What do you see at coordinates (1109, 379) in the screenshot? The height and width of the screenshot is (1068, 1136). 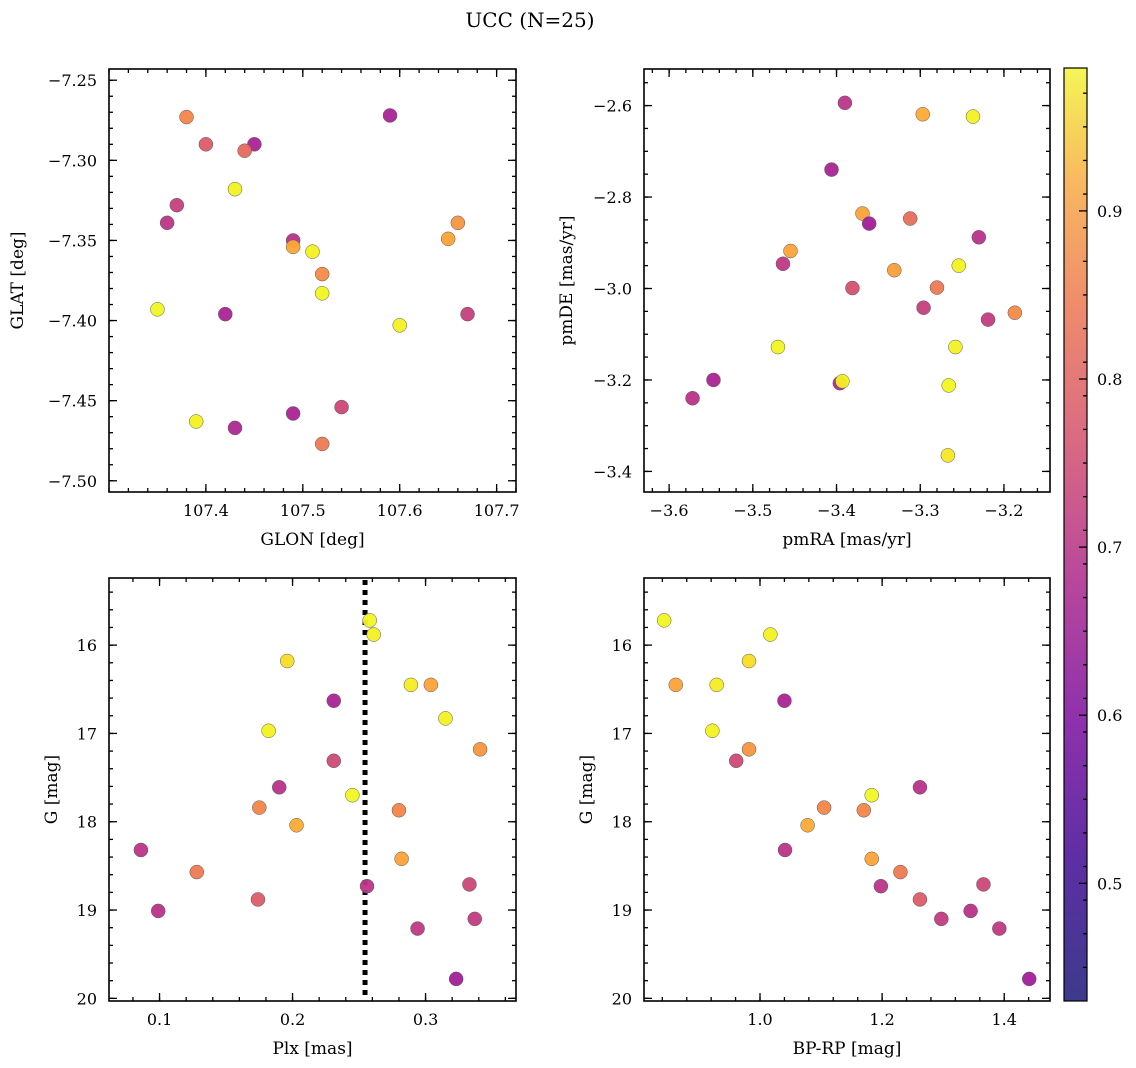 I see `colorbar-tick-label: 0.8` at bounding box center [1109, 379].